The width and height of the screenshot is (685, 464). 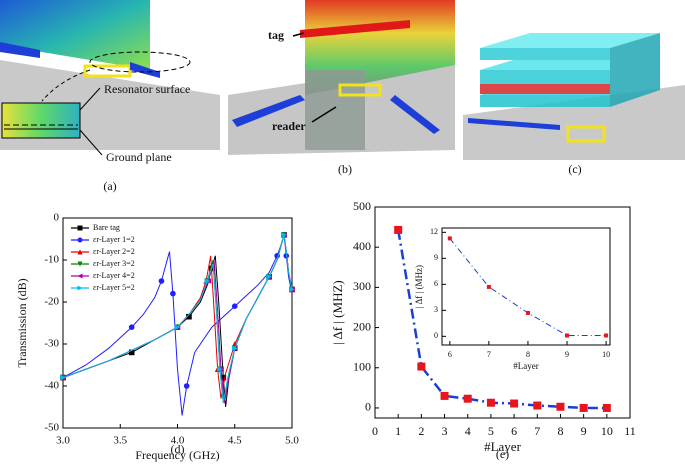 I want to click on x-tick-label: 4.0, so click(x=178, y=441).